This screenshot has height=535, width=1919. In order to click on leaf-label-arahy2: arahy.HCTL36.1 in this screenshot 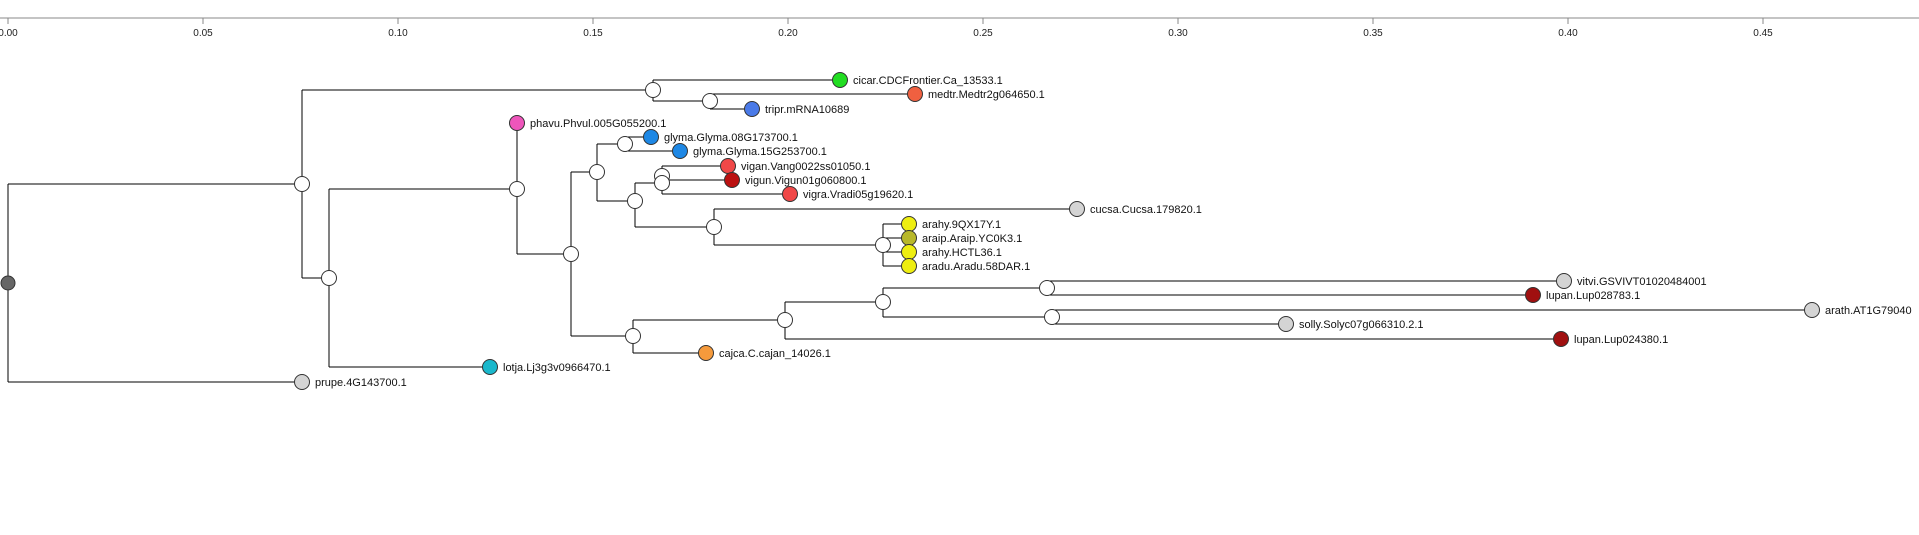, I will do `click(962, 253)`.